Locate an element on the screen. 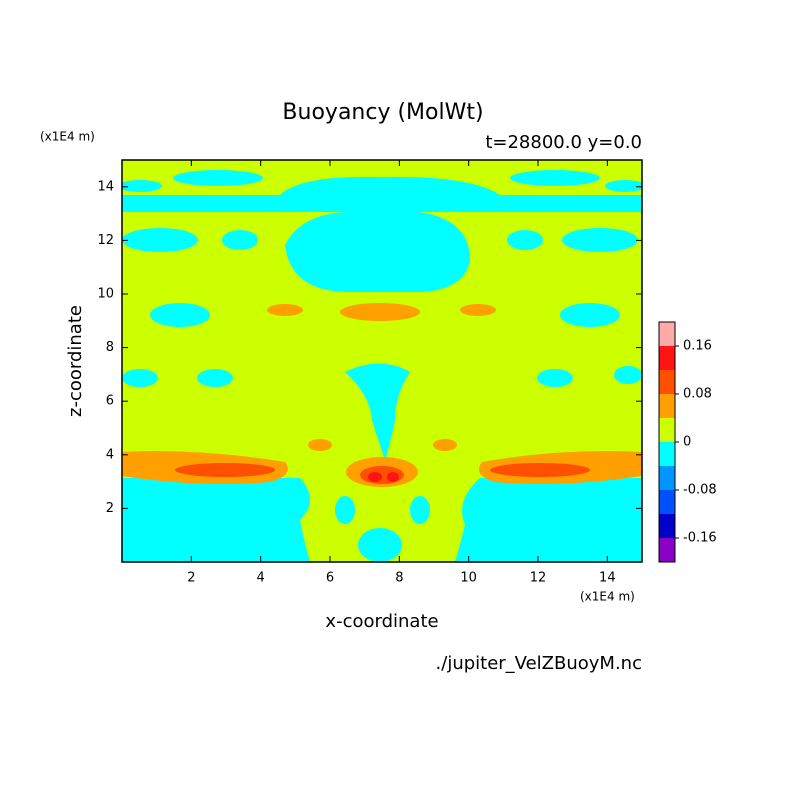  colorbar-tick-label: -0.16 is located at coordinates (700, 538).